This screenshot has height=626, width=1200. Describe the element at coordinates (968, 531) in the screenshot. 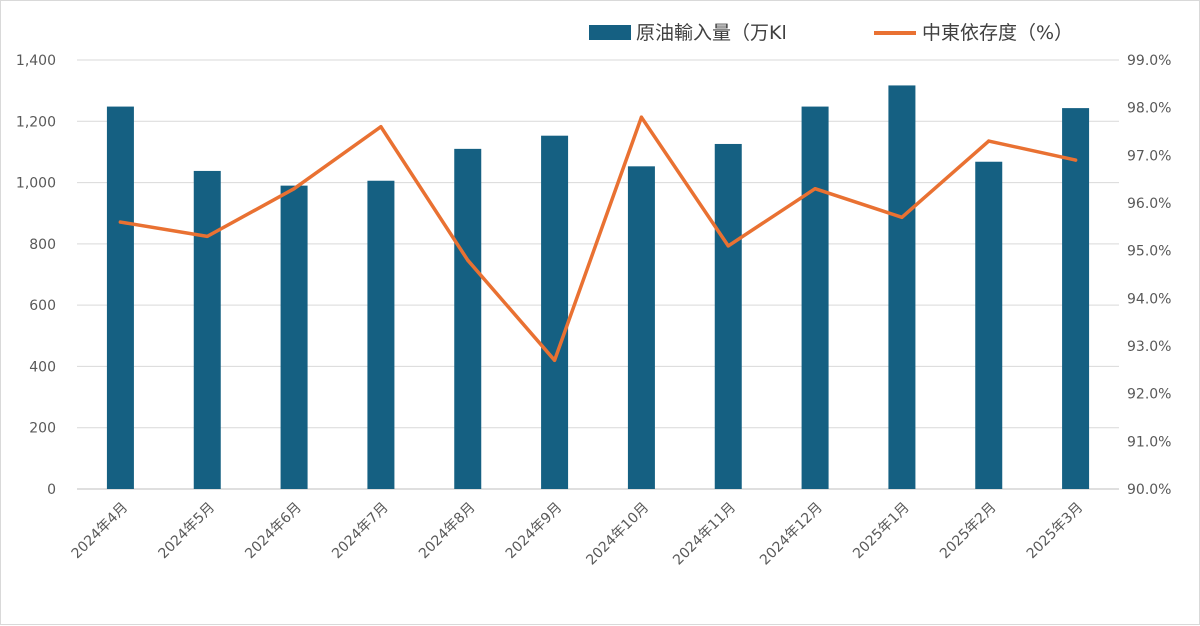

I see `x-tick-label: 2025年2月` at that location.